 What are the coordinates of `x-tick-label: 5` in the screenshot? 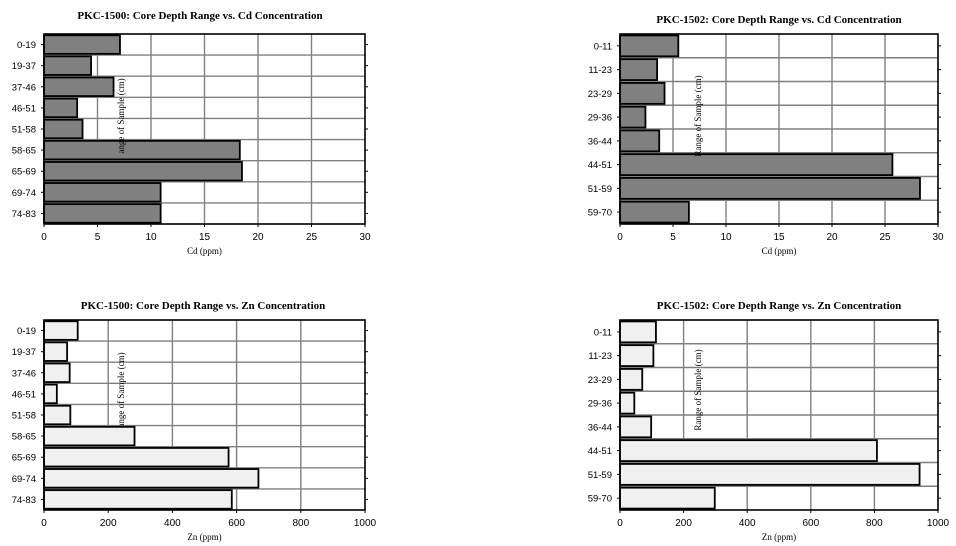 It's located at (98, 237).